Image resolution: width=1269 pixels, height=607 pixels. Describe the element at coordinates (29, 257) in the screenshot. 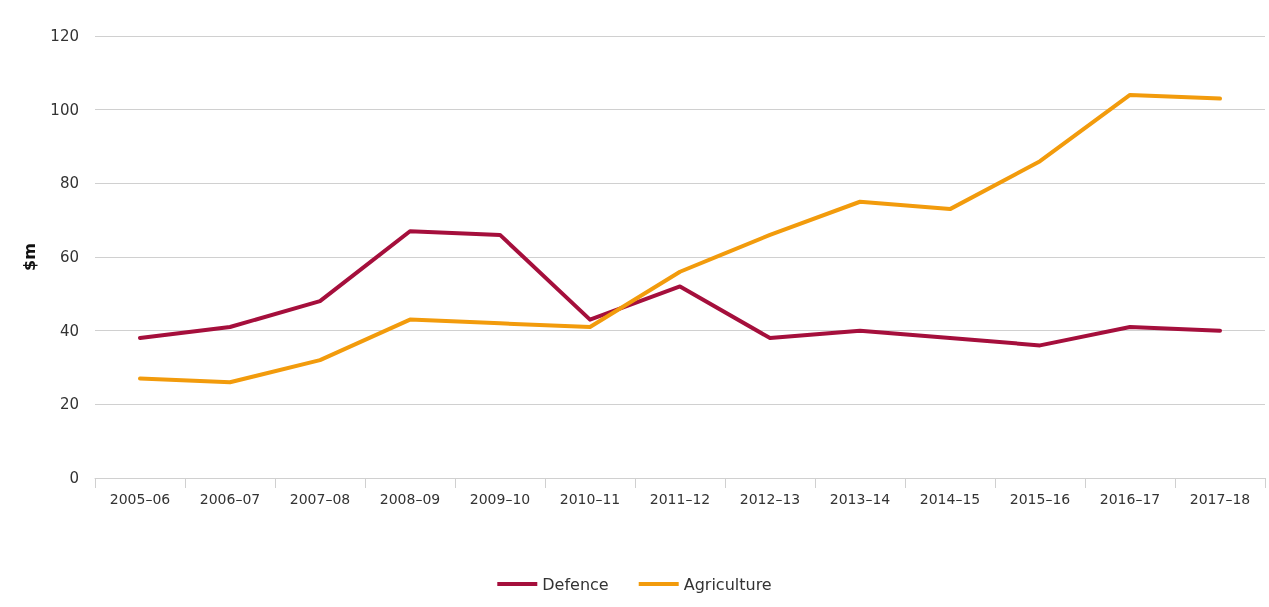

I see `y-axis-title: $m` at that location.